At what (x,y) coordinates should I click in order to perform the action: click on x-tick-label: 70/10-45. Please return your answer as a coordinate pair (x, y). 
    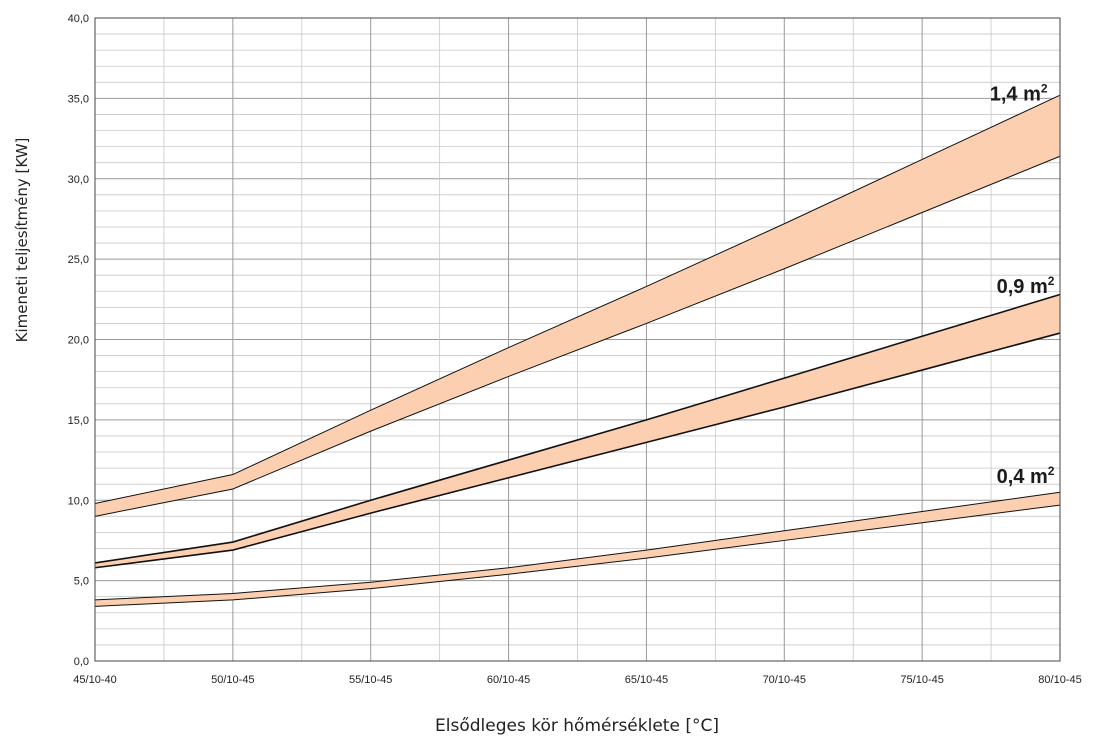
    Looking at the image, I should click on (784, 680).